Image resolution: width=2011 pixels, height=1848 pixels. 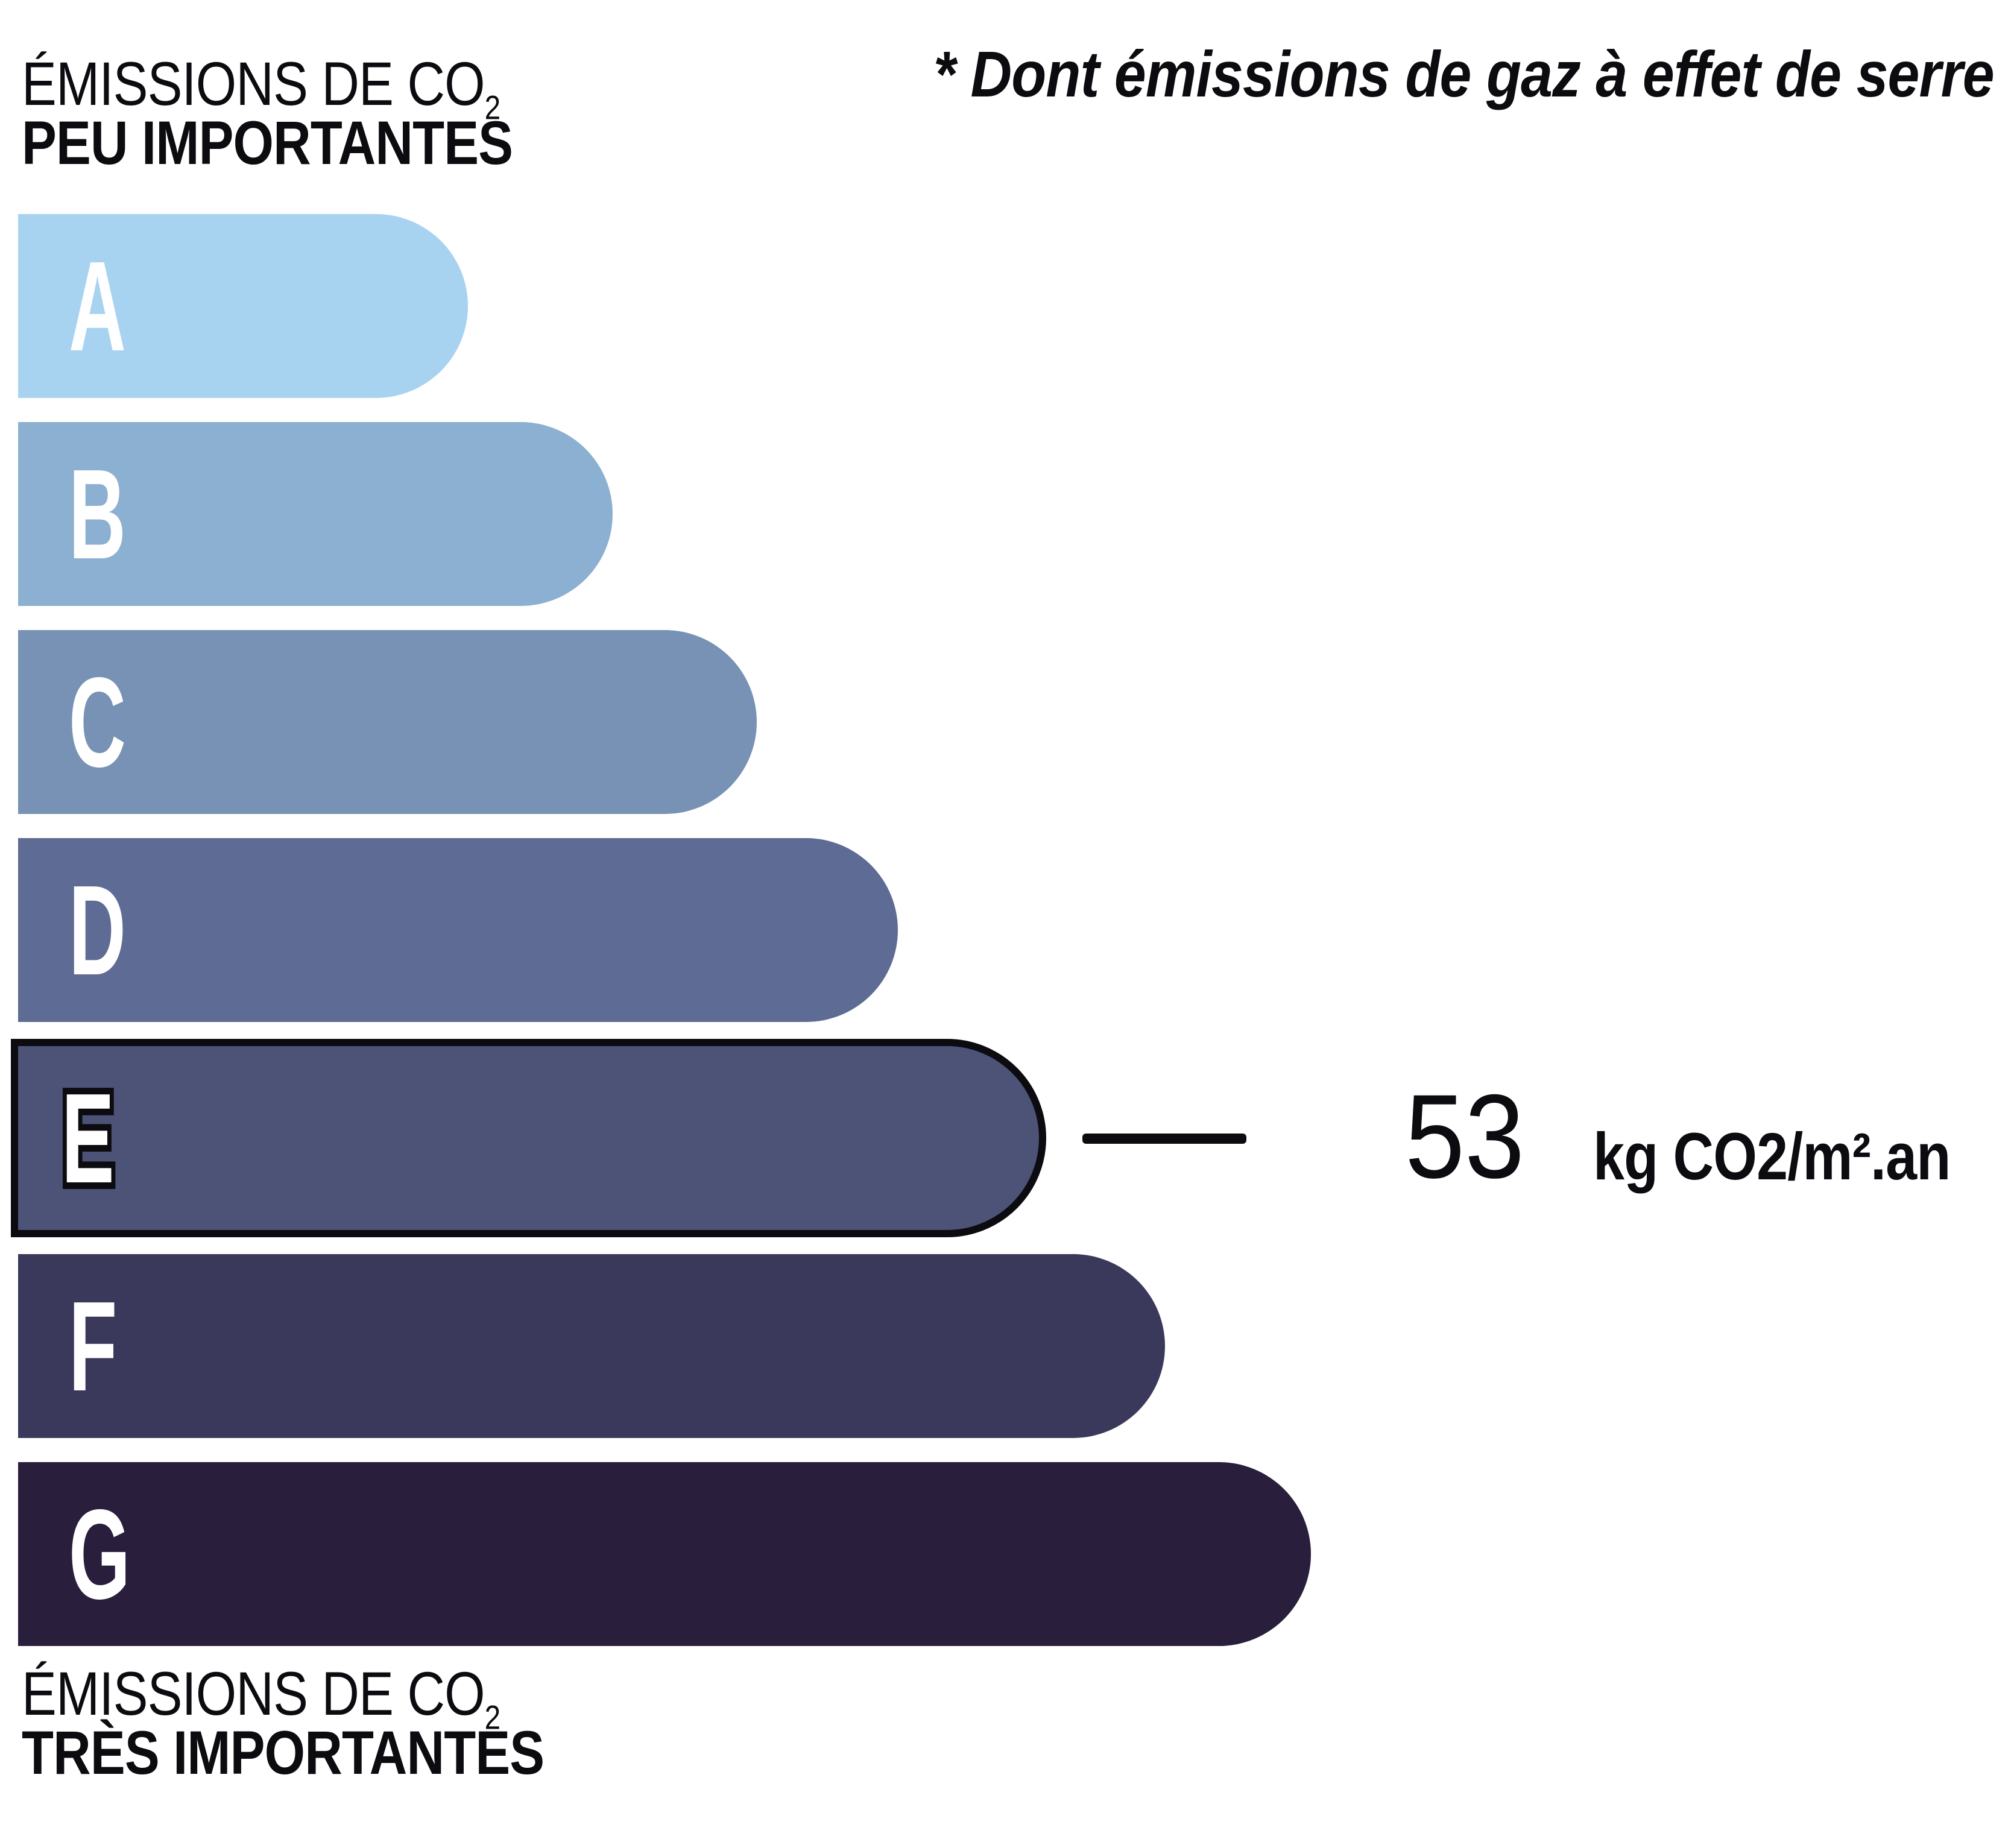 I want to click on bar-letter-fill: A, so click(x=97, y=305).